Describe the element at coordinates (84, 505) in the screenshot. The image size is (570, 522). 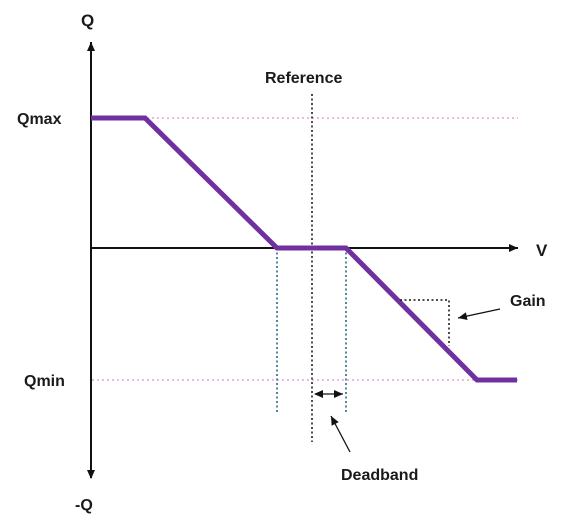
I see `neg-q-axis-label: -Q` at that location.